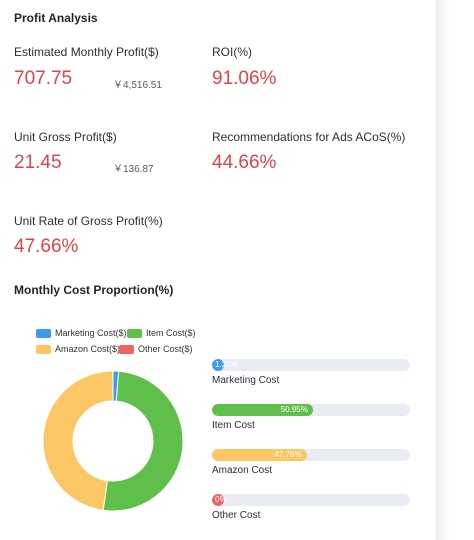 The width and height of the screenshot is (474, 540). What do you see at coordinates (242, 470) in the screenshot?
I see `bar-label-amazon: Amazon Cost` at bounding box center [242, 470].